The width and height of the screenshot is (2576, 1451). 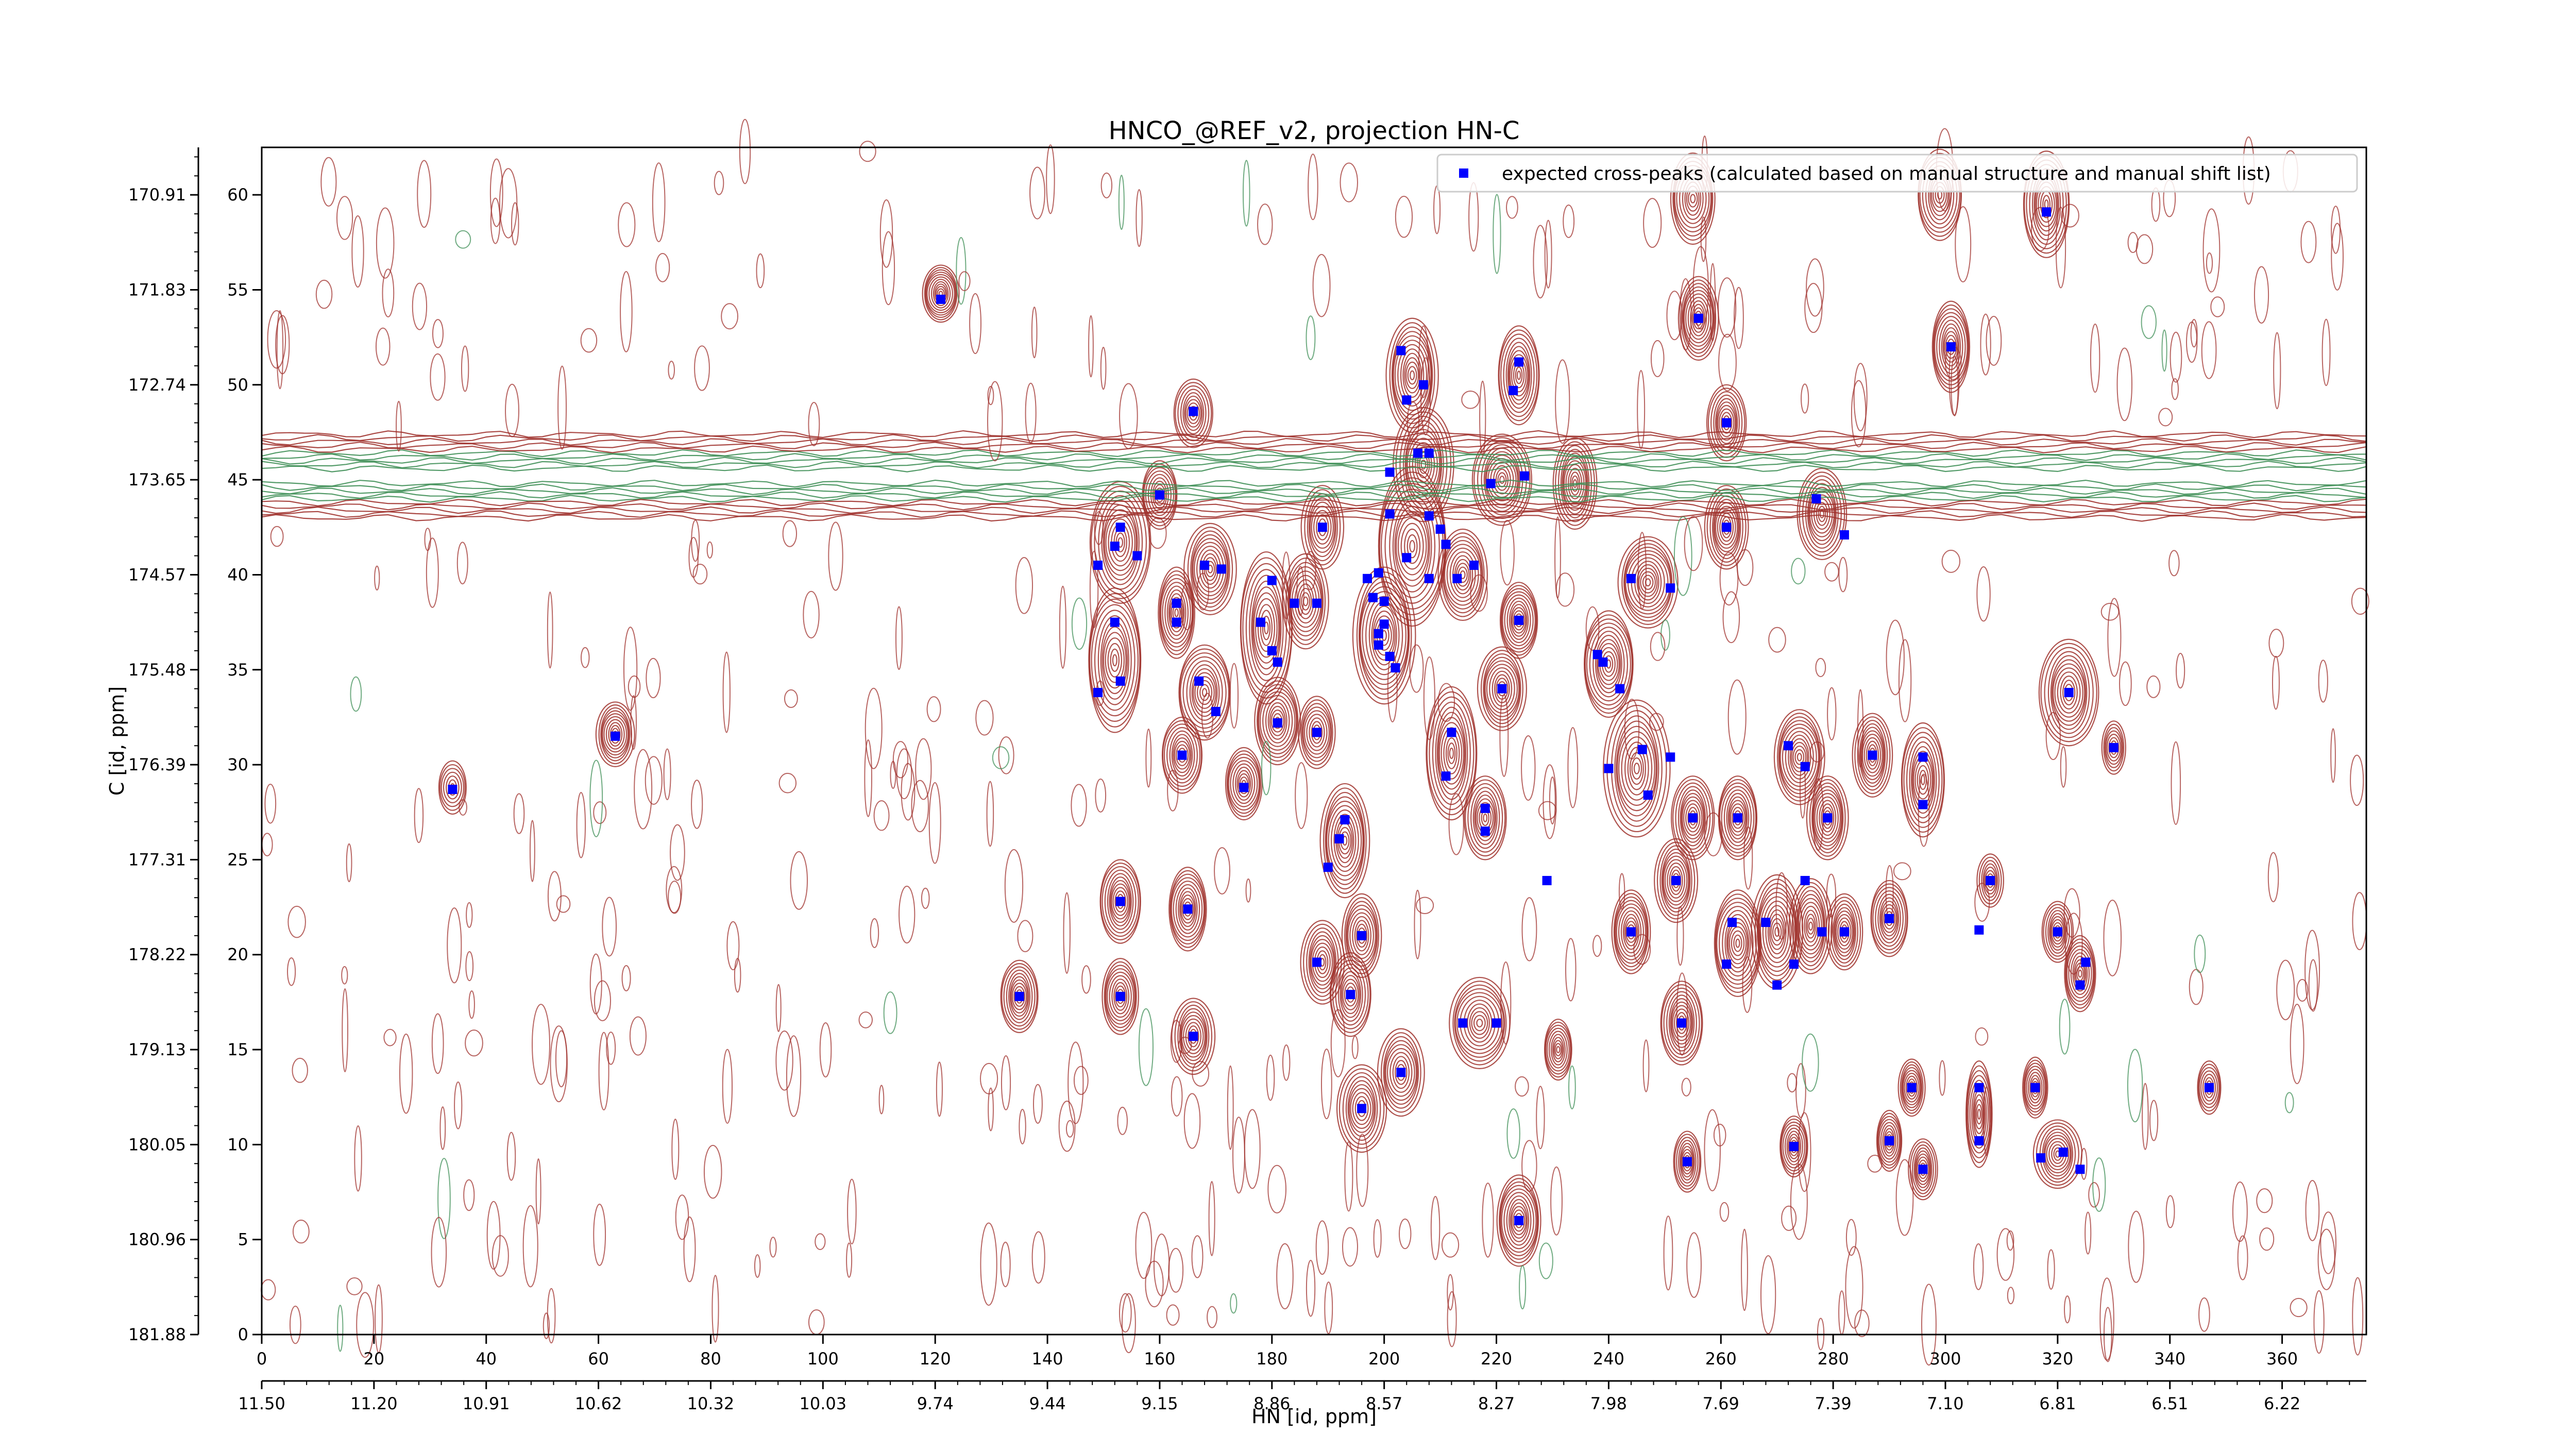 What do you see at coordinates (1314, 476) in the screenshot?
I see `baseline-artifact-band` at bounding box center [1314, 476].